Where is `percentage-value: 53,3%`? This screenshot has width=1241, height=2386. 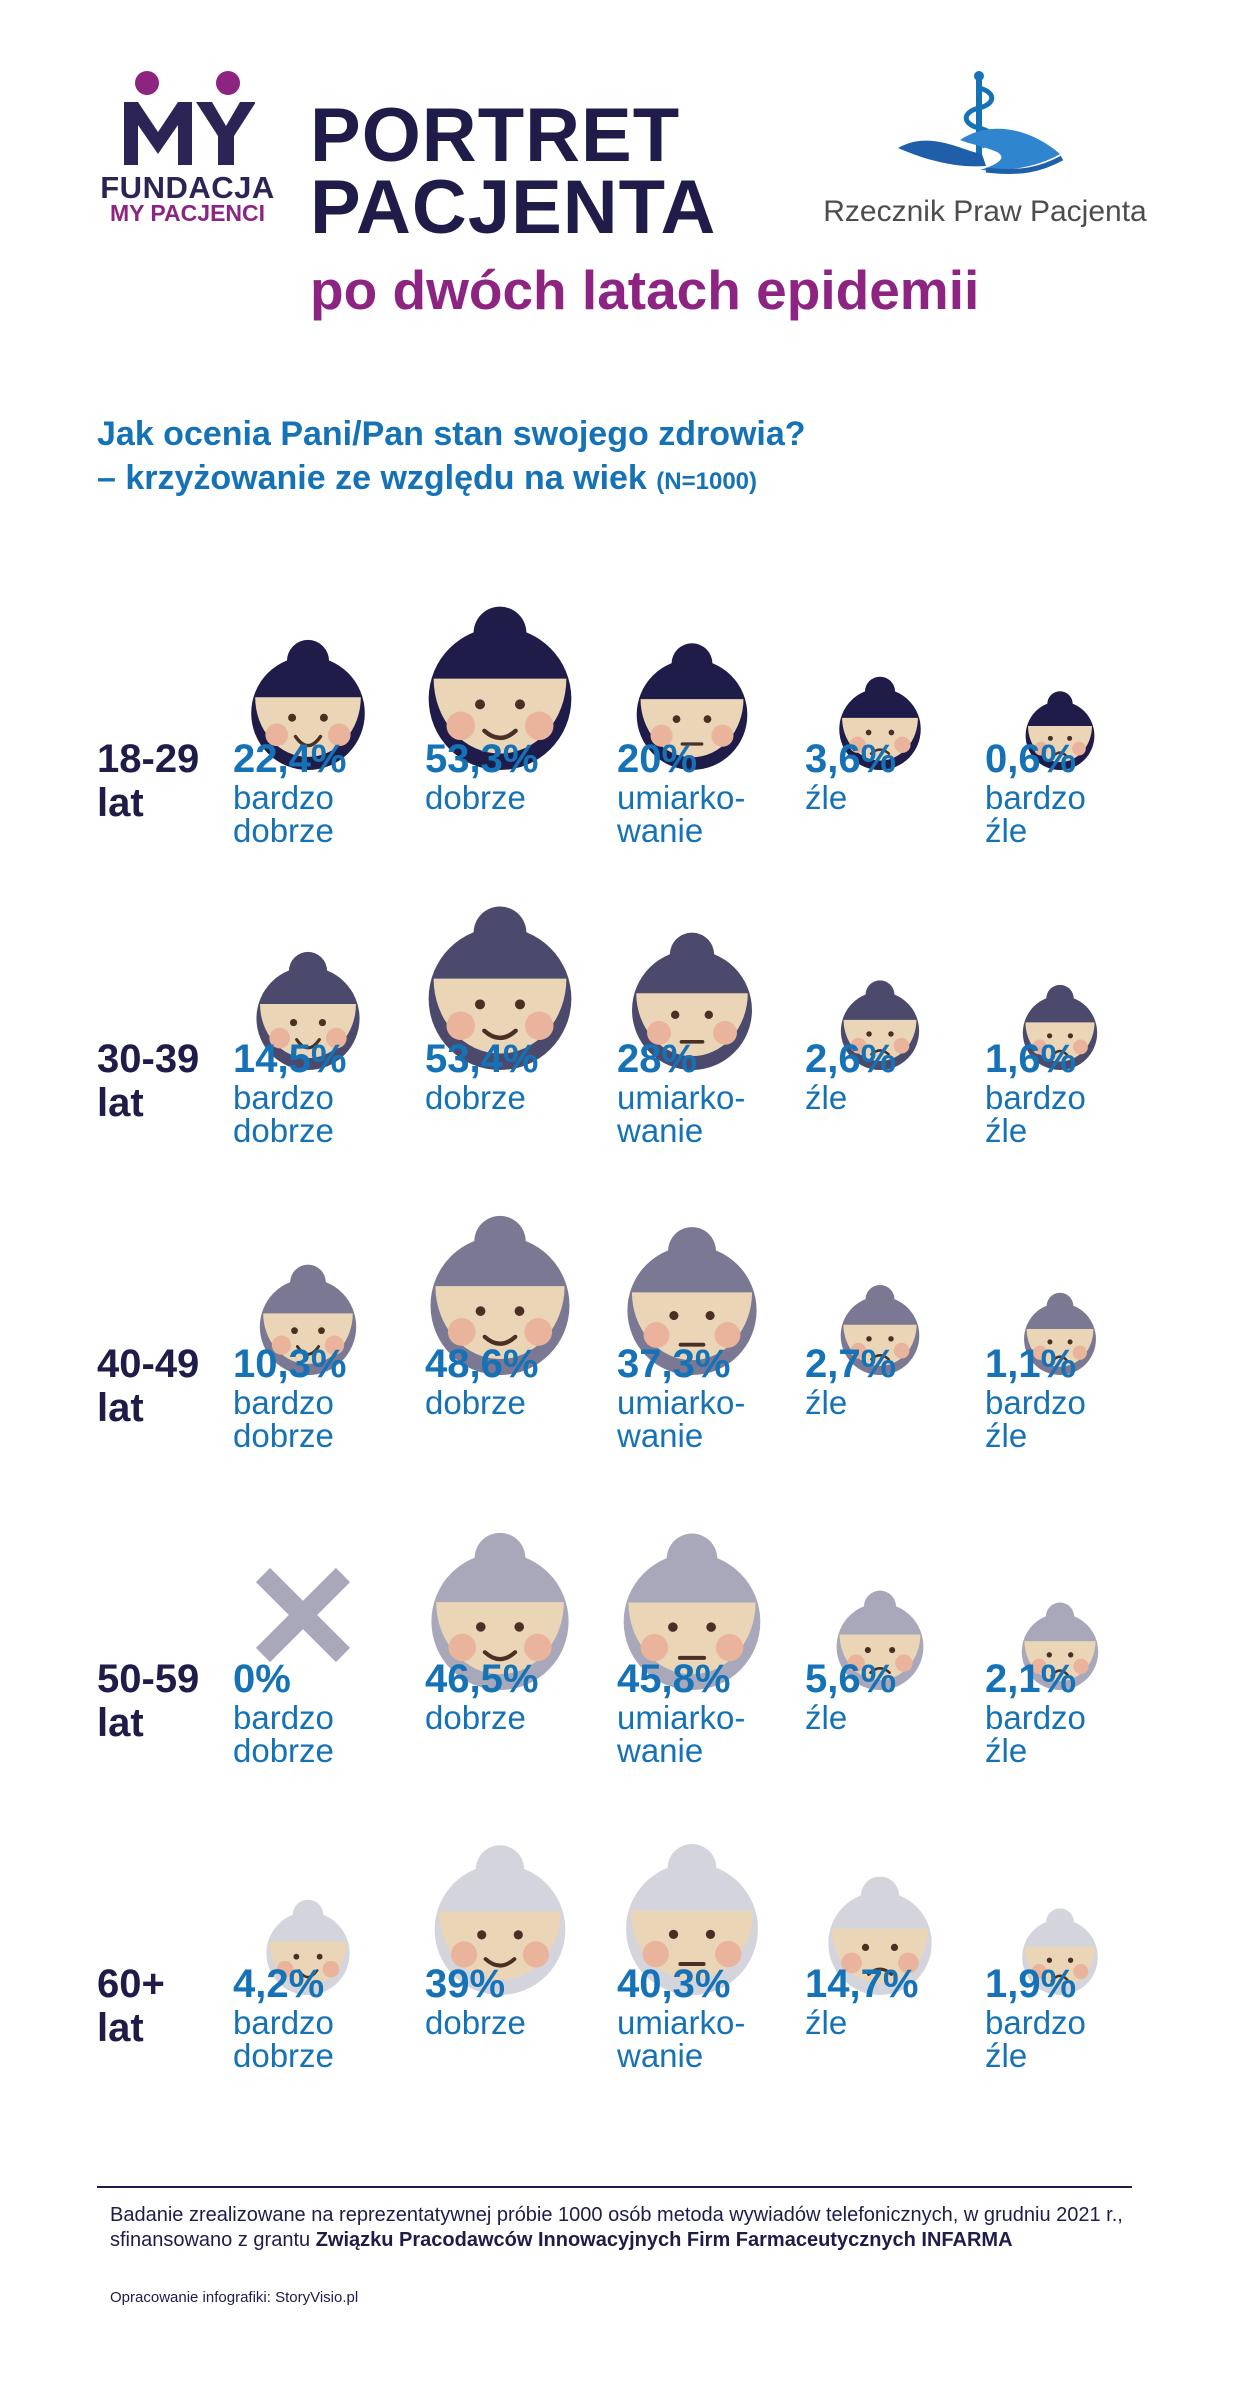
percentage-value: 53,3% is located at coordinates (482, 759).